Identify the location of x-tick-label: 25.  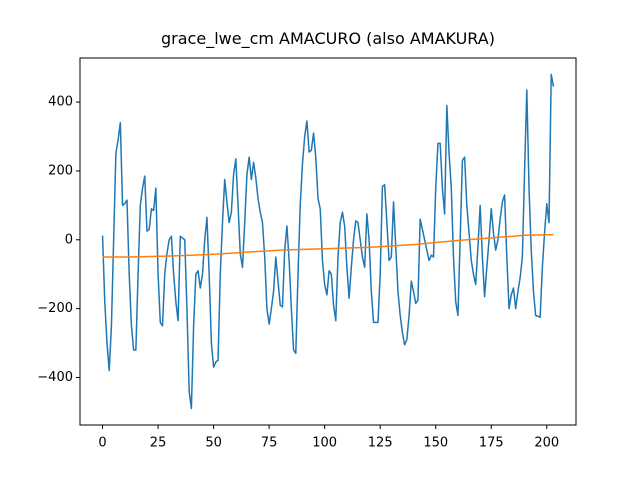
(158, 443).